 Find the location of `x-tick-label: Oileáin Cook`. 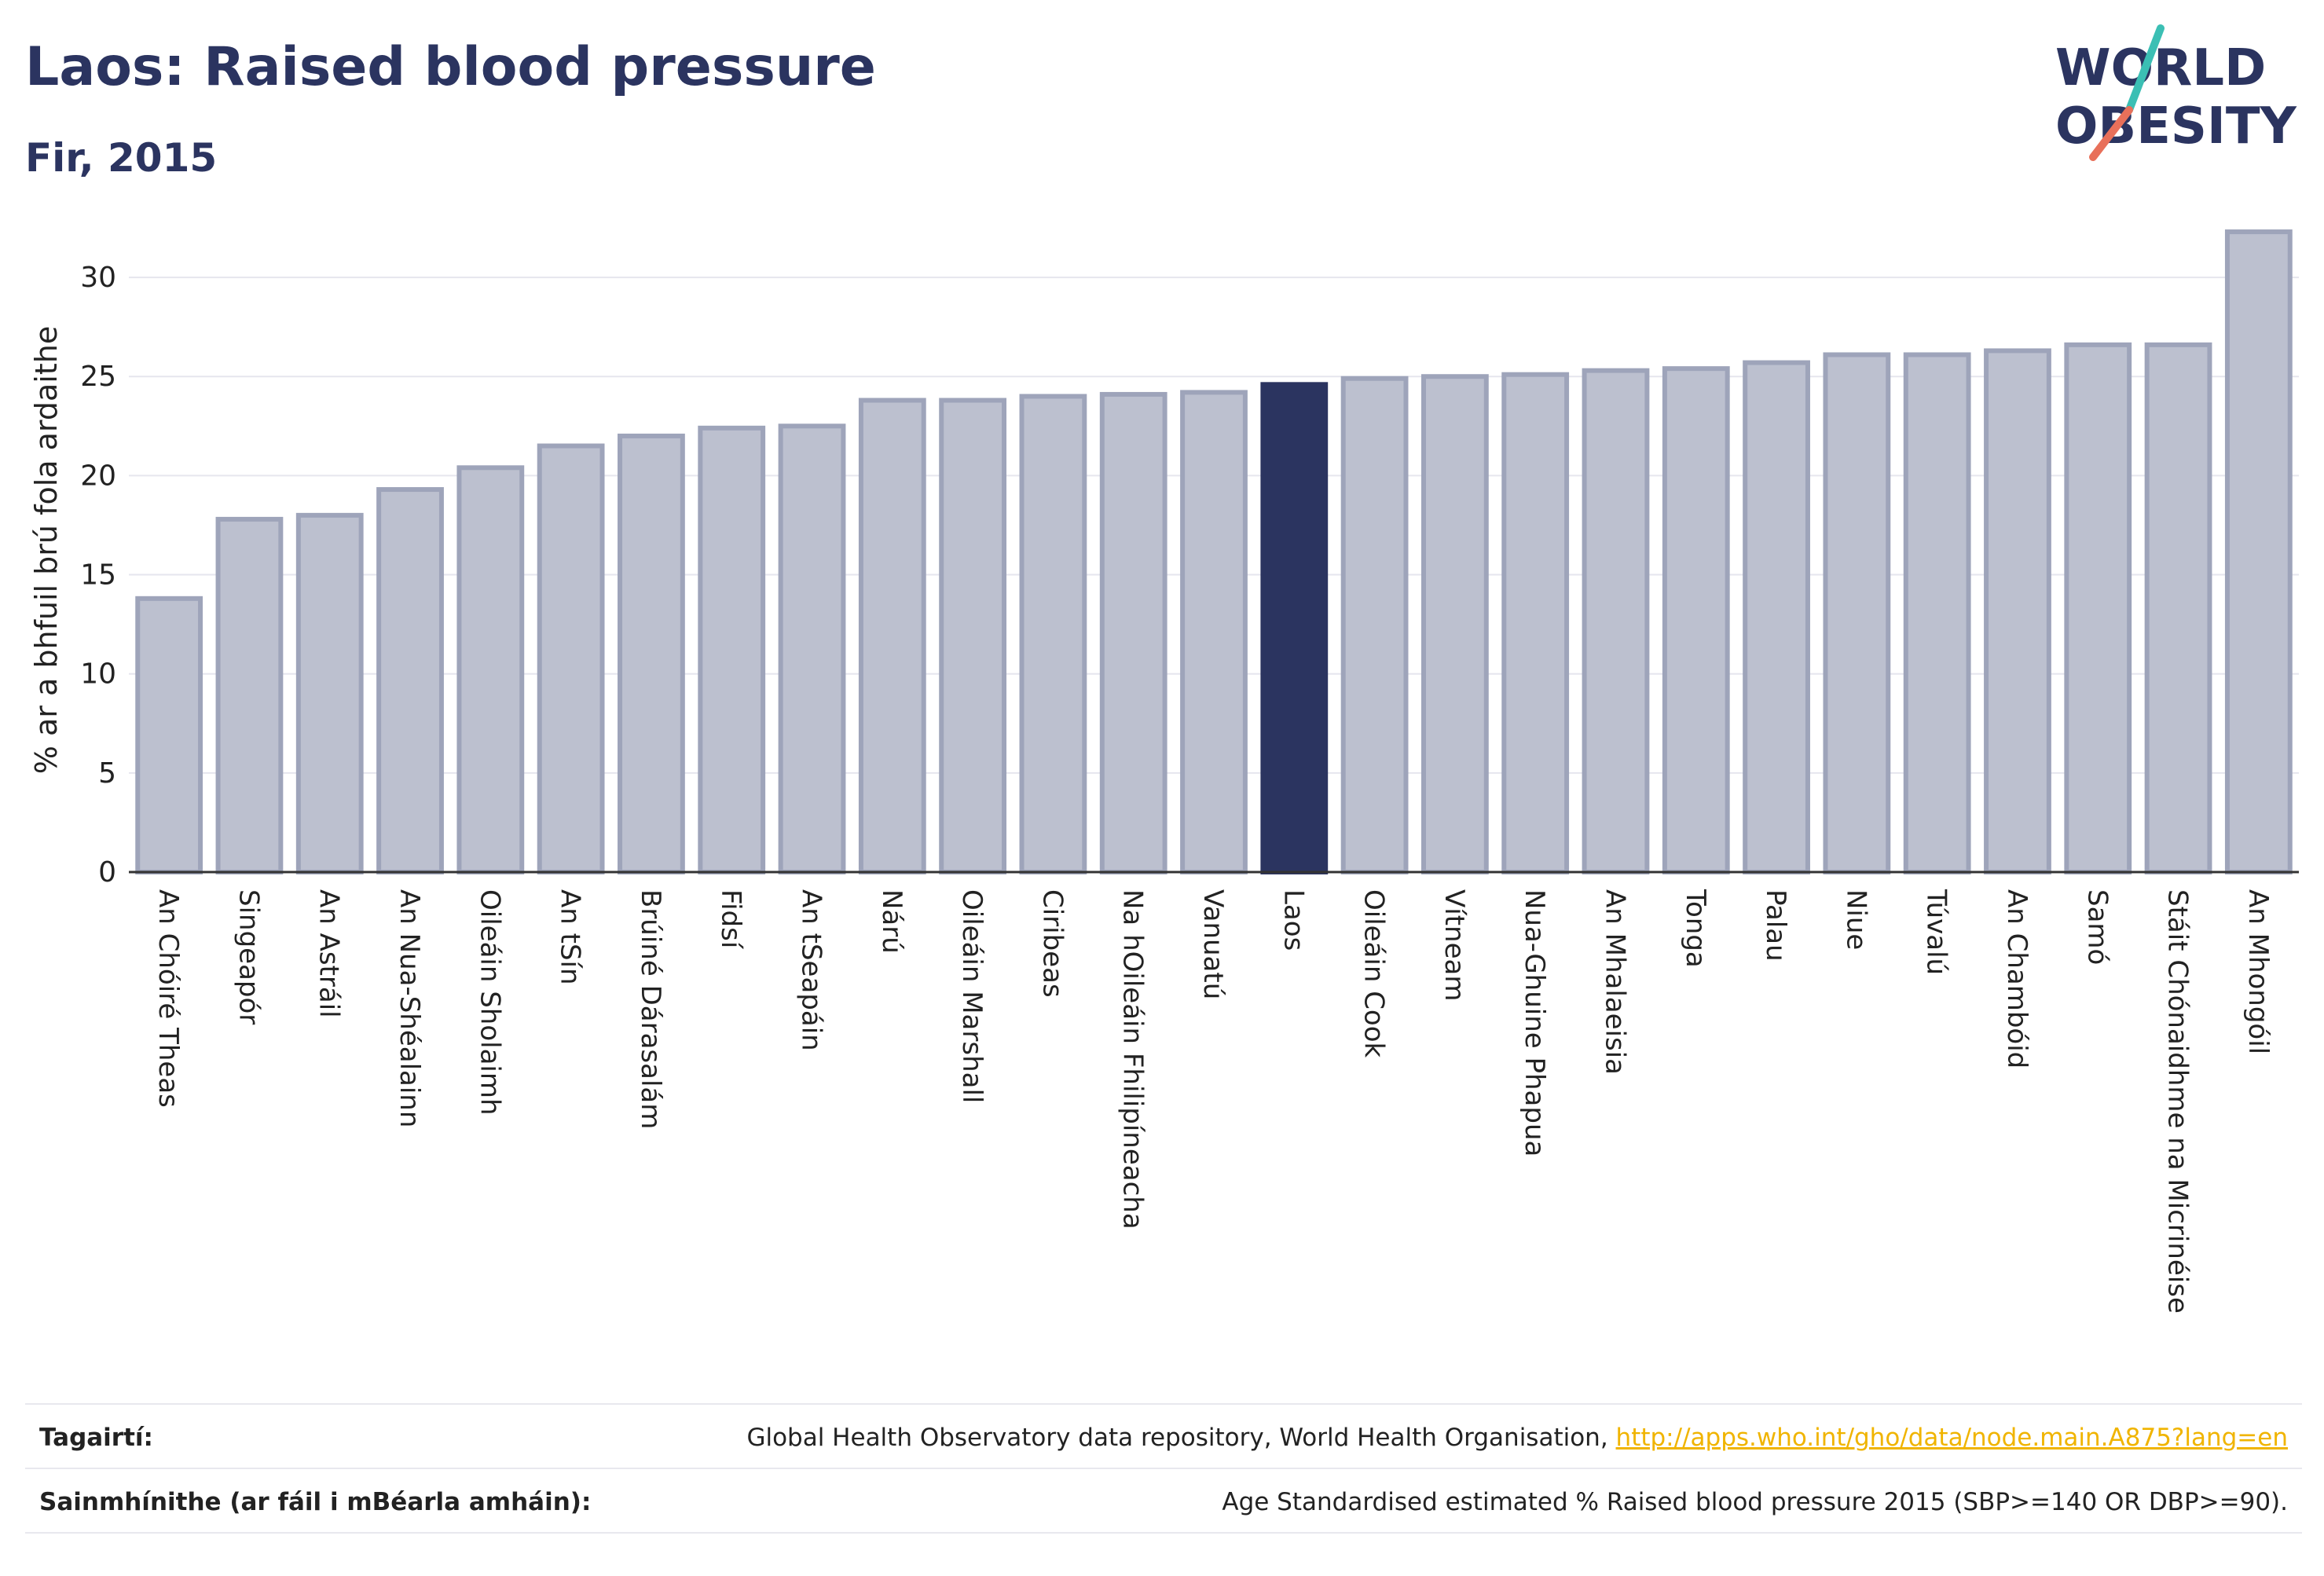

x-tick-label: Oileáin Cook is located at coordinates (1374, 973).